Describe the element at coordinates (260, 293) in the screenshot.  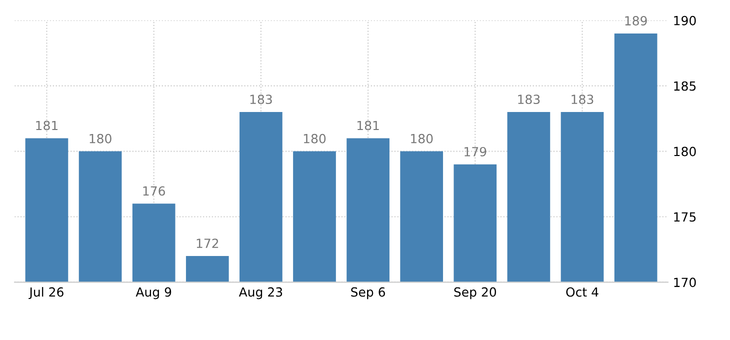
I see `x-tick-label: Aug 23` at that location.